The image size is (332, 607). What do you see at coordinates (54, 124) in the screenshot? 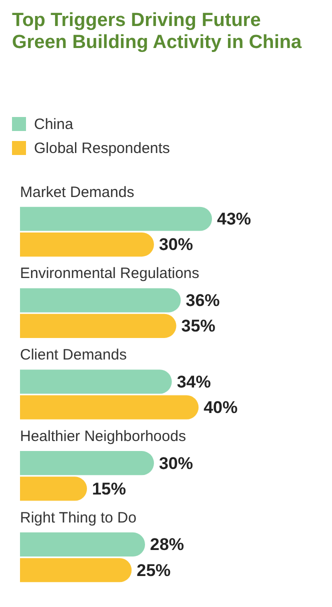
I see `legend-label: China` at bounding box center [54, 124].